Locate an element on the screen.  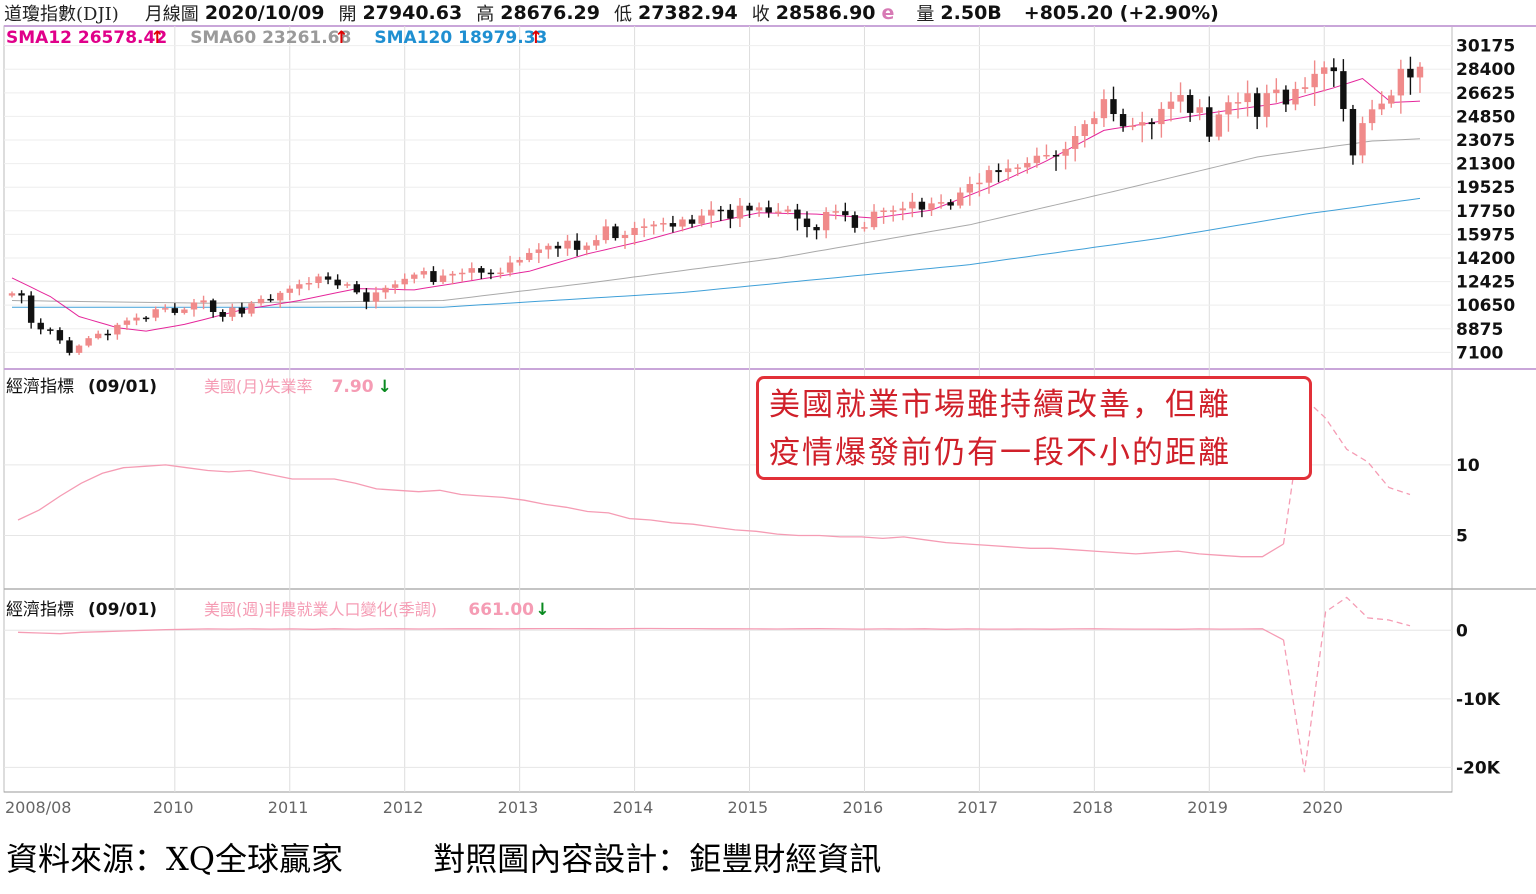
x-tick-label: 2011 is located at coordinates (288, 807).